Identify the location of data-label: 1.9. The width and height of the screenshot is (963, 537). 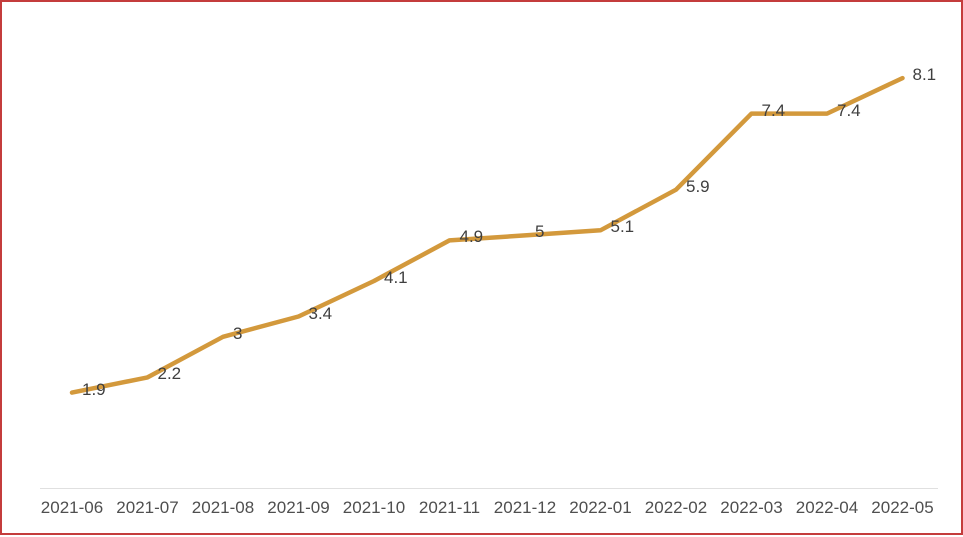
(94, 389).